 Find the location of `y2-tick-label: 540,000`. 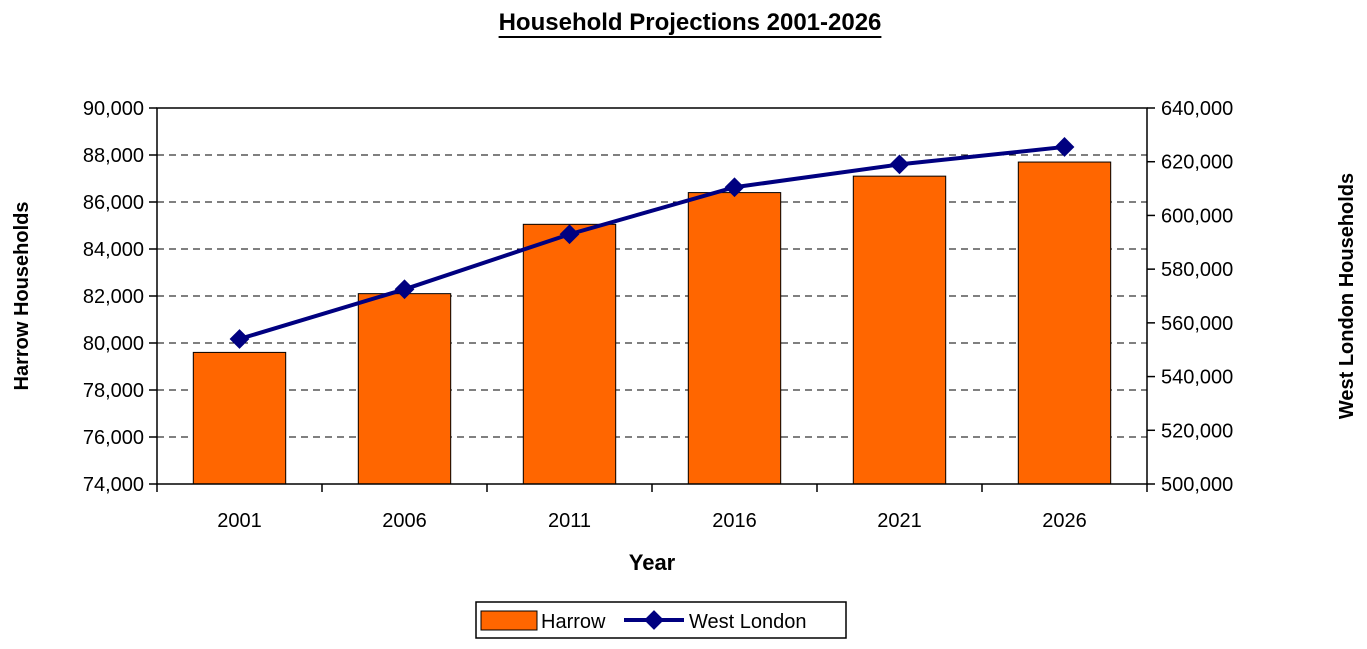

y2-tick-label: 540,000 is located at coordinates (1197, 378).